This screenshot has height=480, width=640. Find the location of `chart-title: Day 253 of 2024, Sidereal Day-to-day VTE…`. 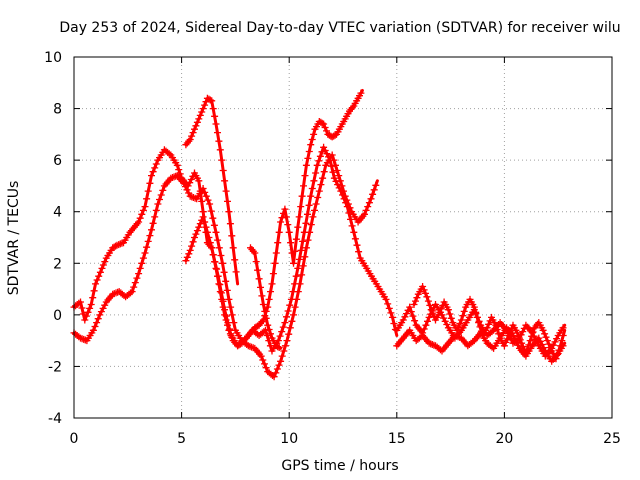

chart-title: Day 253 of 2024, Sidereal Day-to-day VTE… is located at coordinates (339, 28).